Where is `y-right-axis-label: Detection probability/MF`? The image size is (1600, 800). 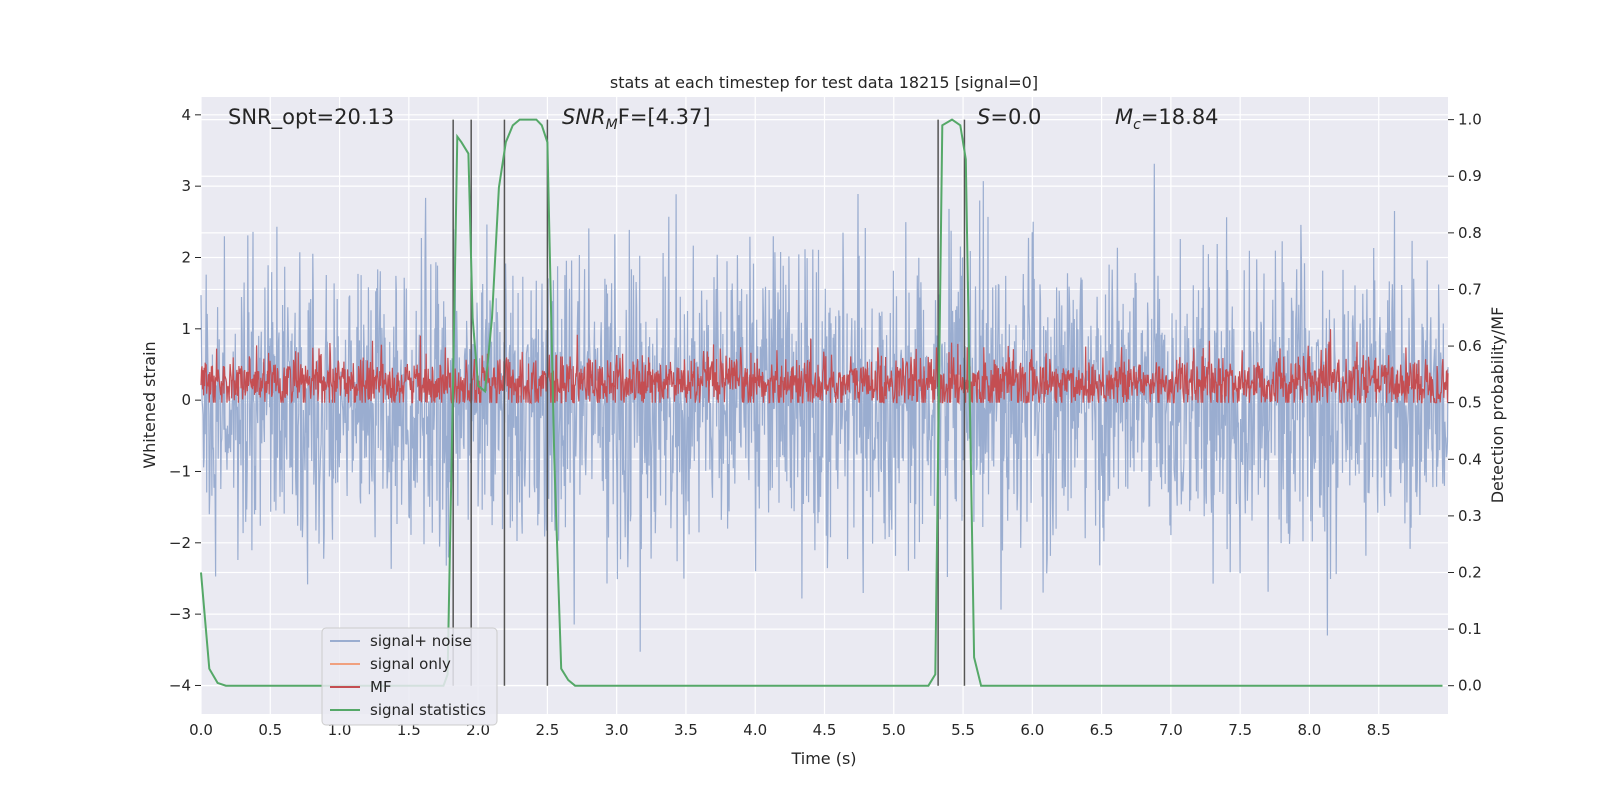 y-right-axis-label: Detection probability/MF is located at coordinates (1497, 405).